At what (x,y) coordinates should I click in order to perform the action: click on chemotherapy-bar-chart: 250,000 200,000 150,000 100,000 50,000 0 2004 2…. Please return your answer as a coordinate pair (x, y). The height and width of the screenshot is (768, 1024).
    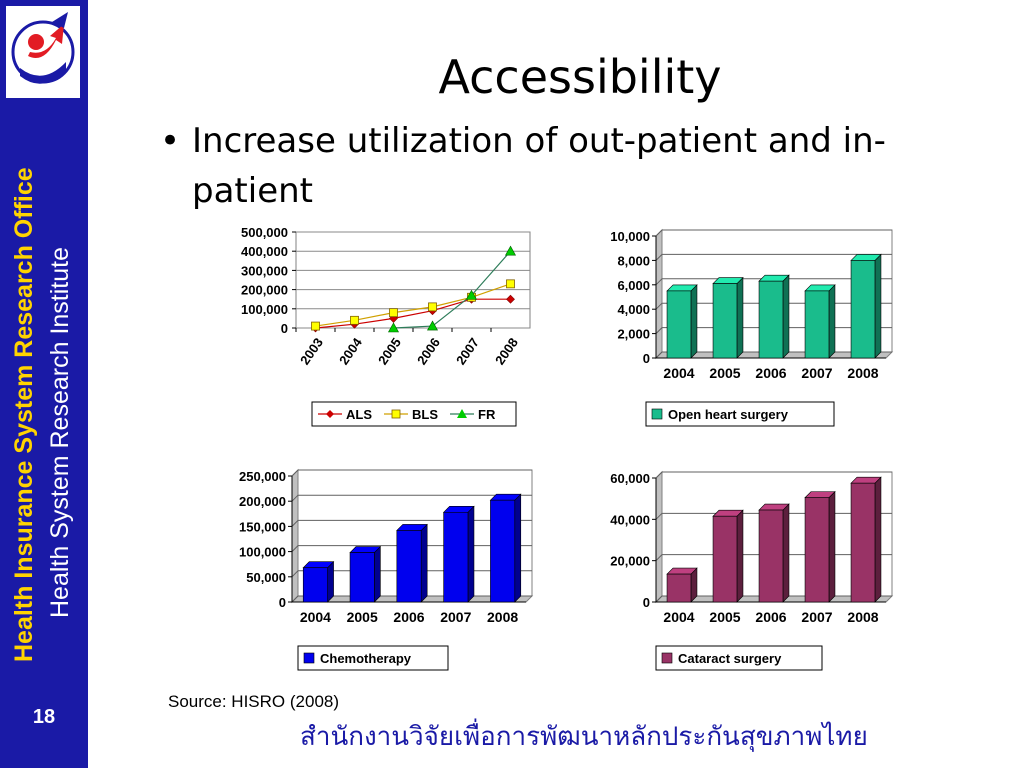
    Looking at the image, I should click on (386, 569).